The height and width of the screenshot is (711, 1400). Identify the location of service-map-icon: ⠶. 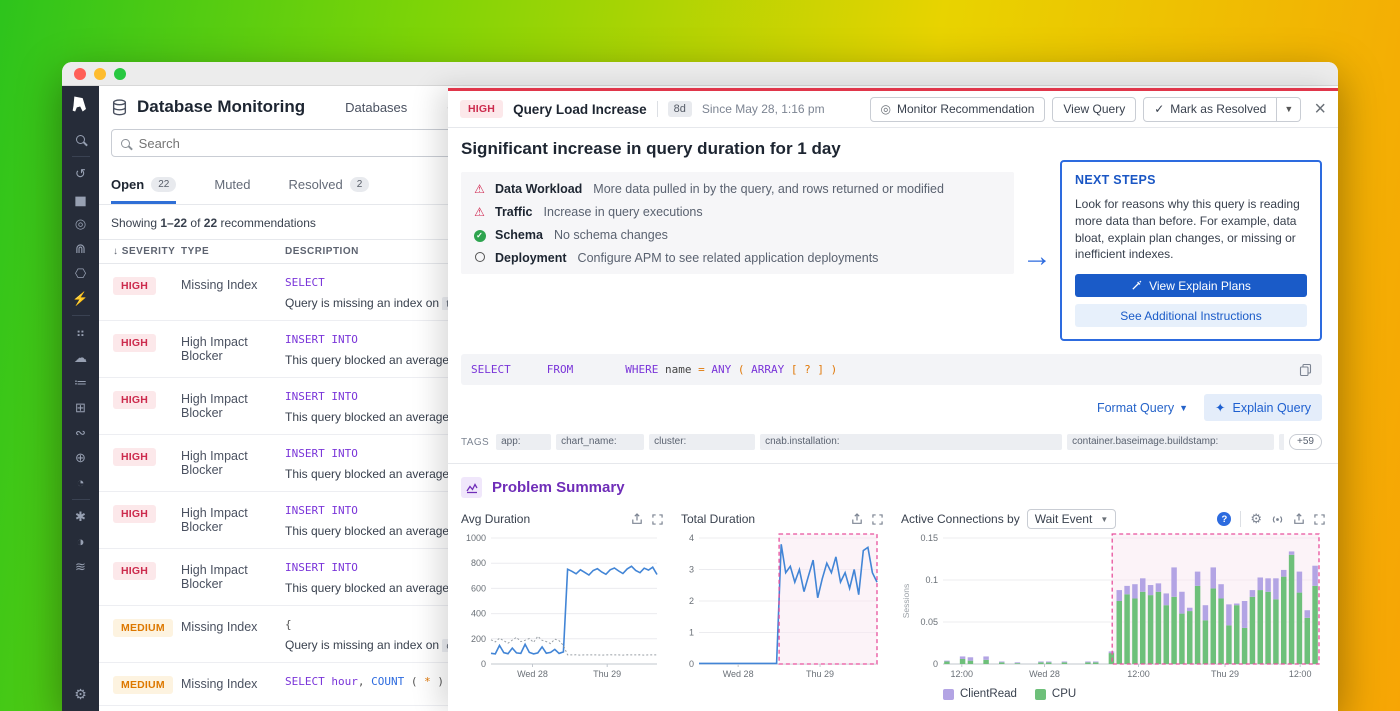
(80, 332).